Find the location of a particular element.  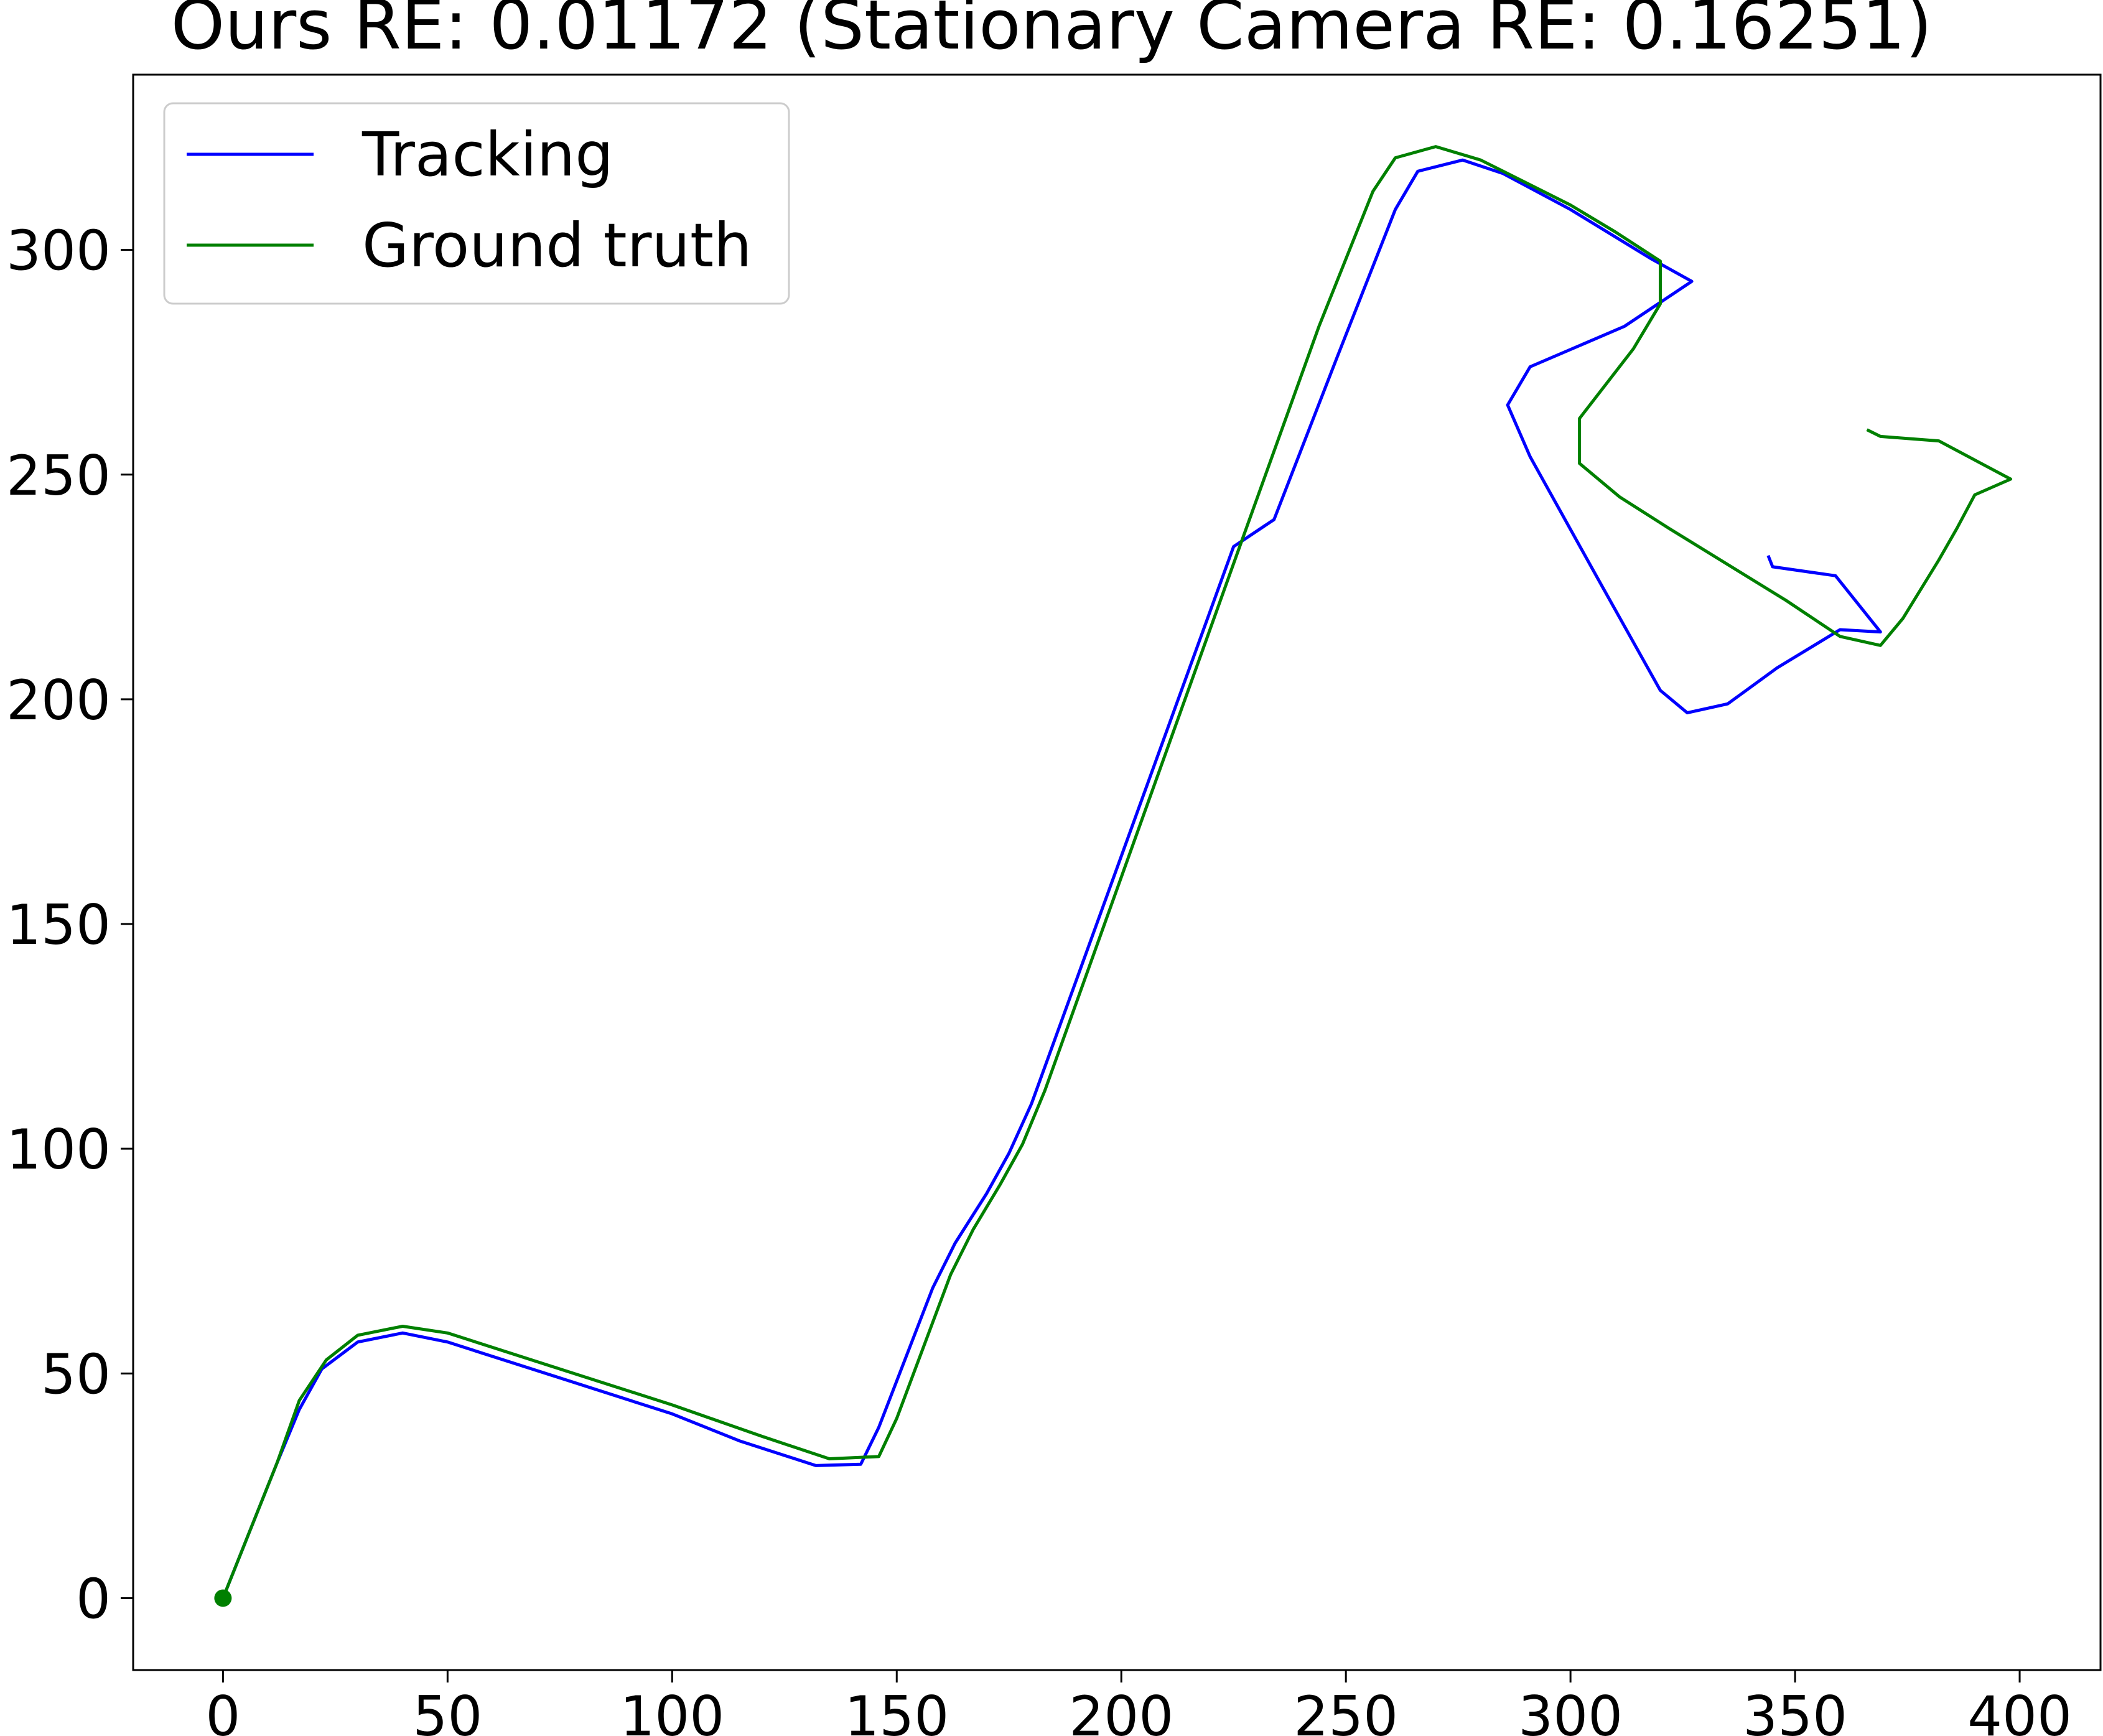

x-tick-label: 50 is located at coordinates (448, 1710).